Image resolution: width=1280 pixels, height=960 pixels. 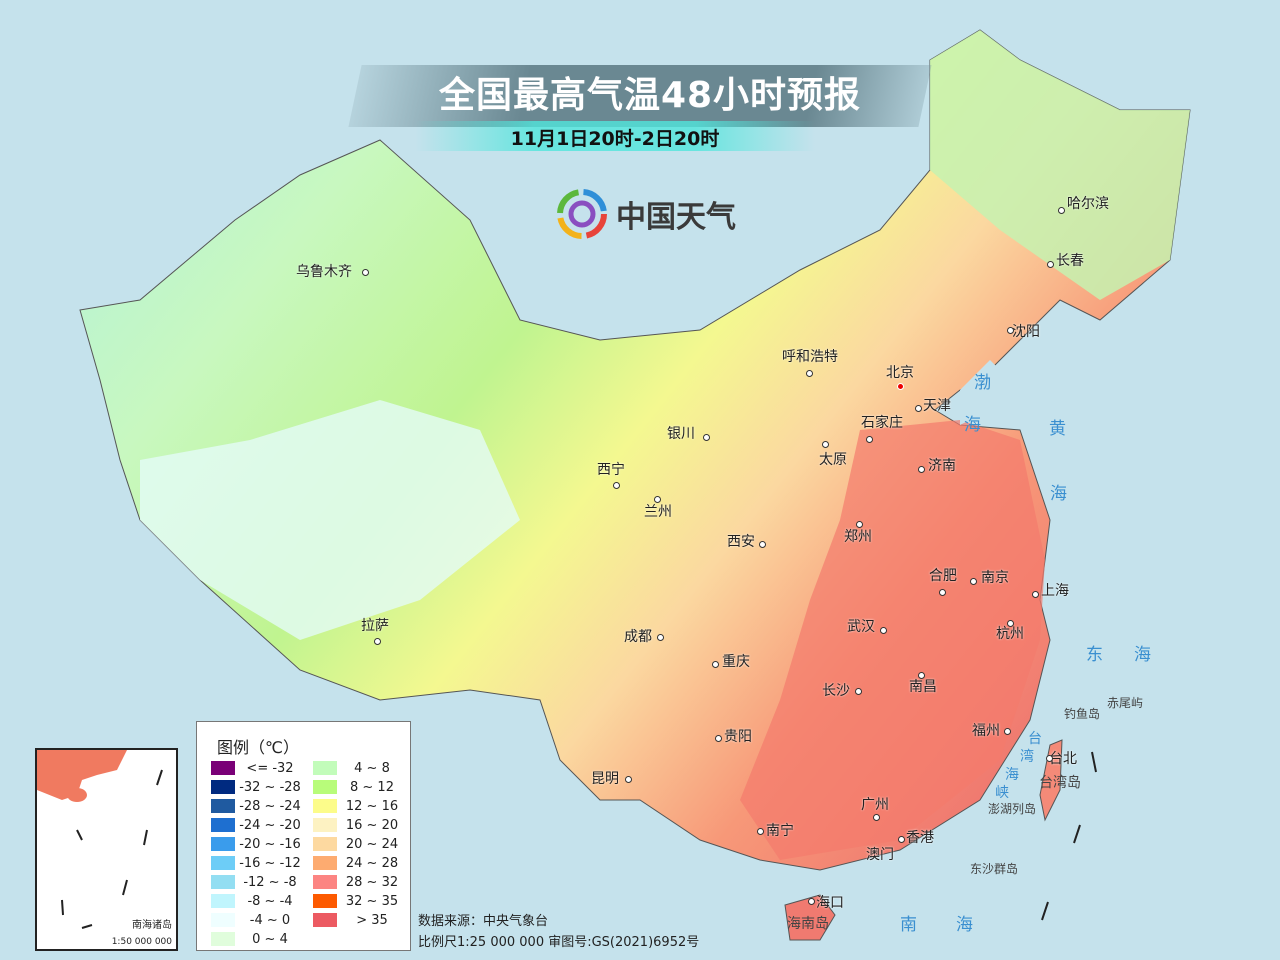 I want to click on city-label: 贵阳, so click(x=738, y=737).